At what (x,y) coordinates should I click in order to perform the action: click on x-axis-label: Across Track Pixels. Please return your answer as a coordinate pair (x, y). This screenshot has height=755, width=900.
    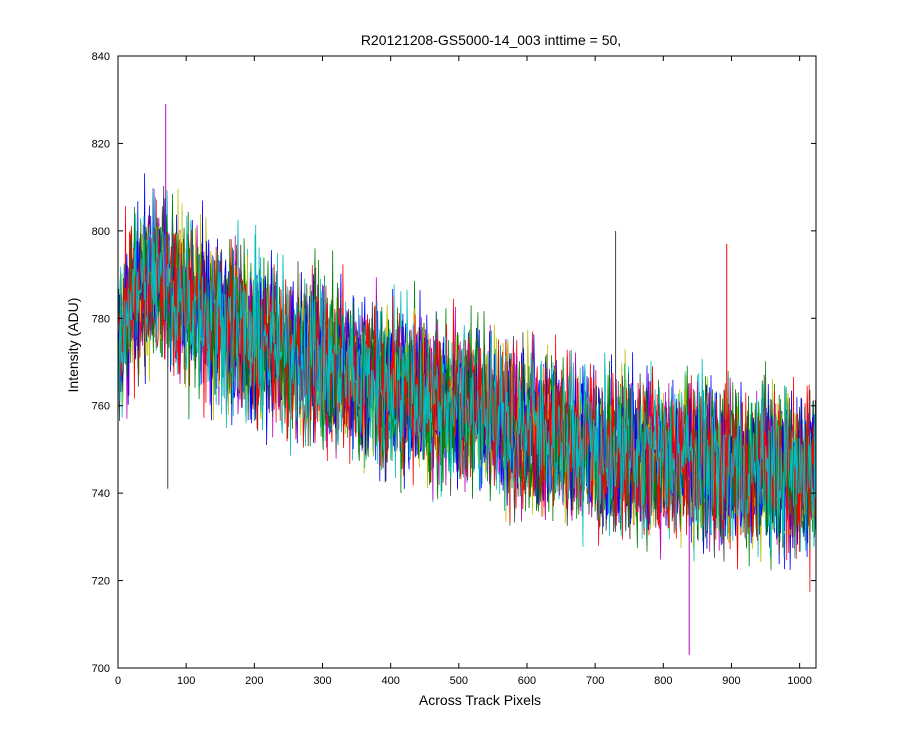
    Looking at the image, I should click on (480, 700).